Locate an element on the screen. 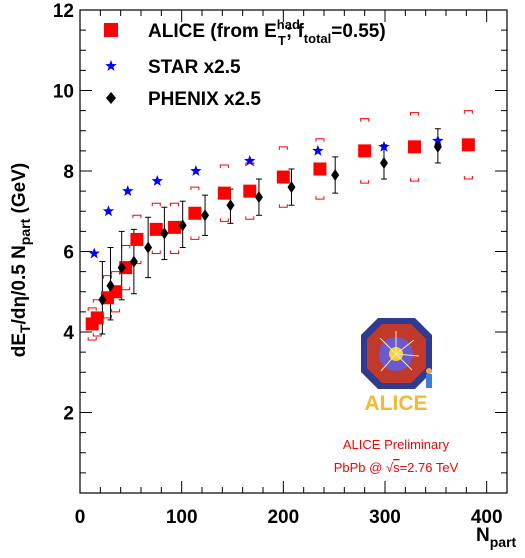 This screenshot has width=525, height=558. alice-logo-tracks is located at coordinates (399, 351).